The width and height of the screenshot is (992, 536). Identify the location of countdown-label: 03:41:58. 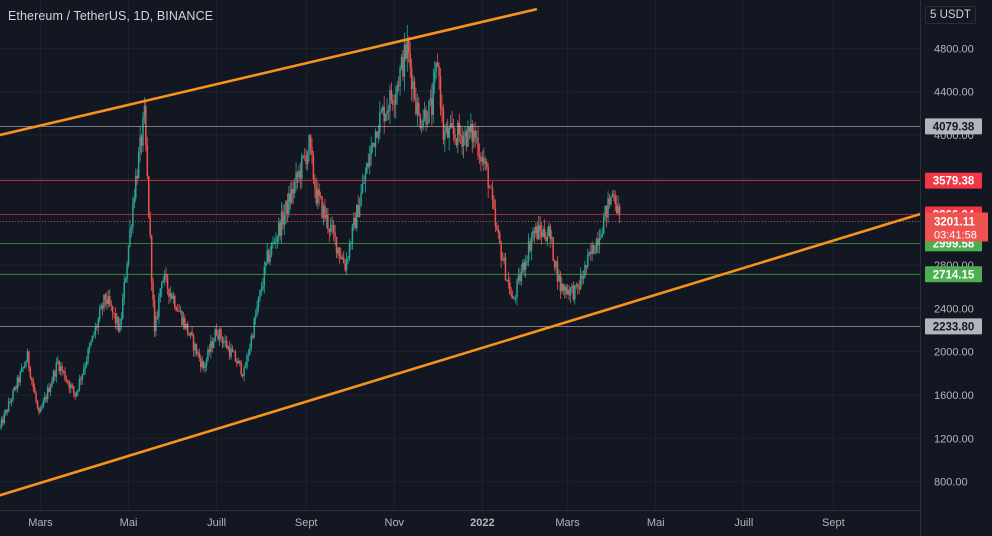
(955, 236).